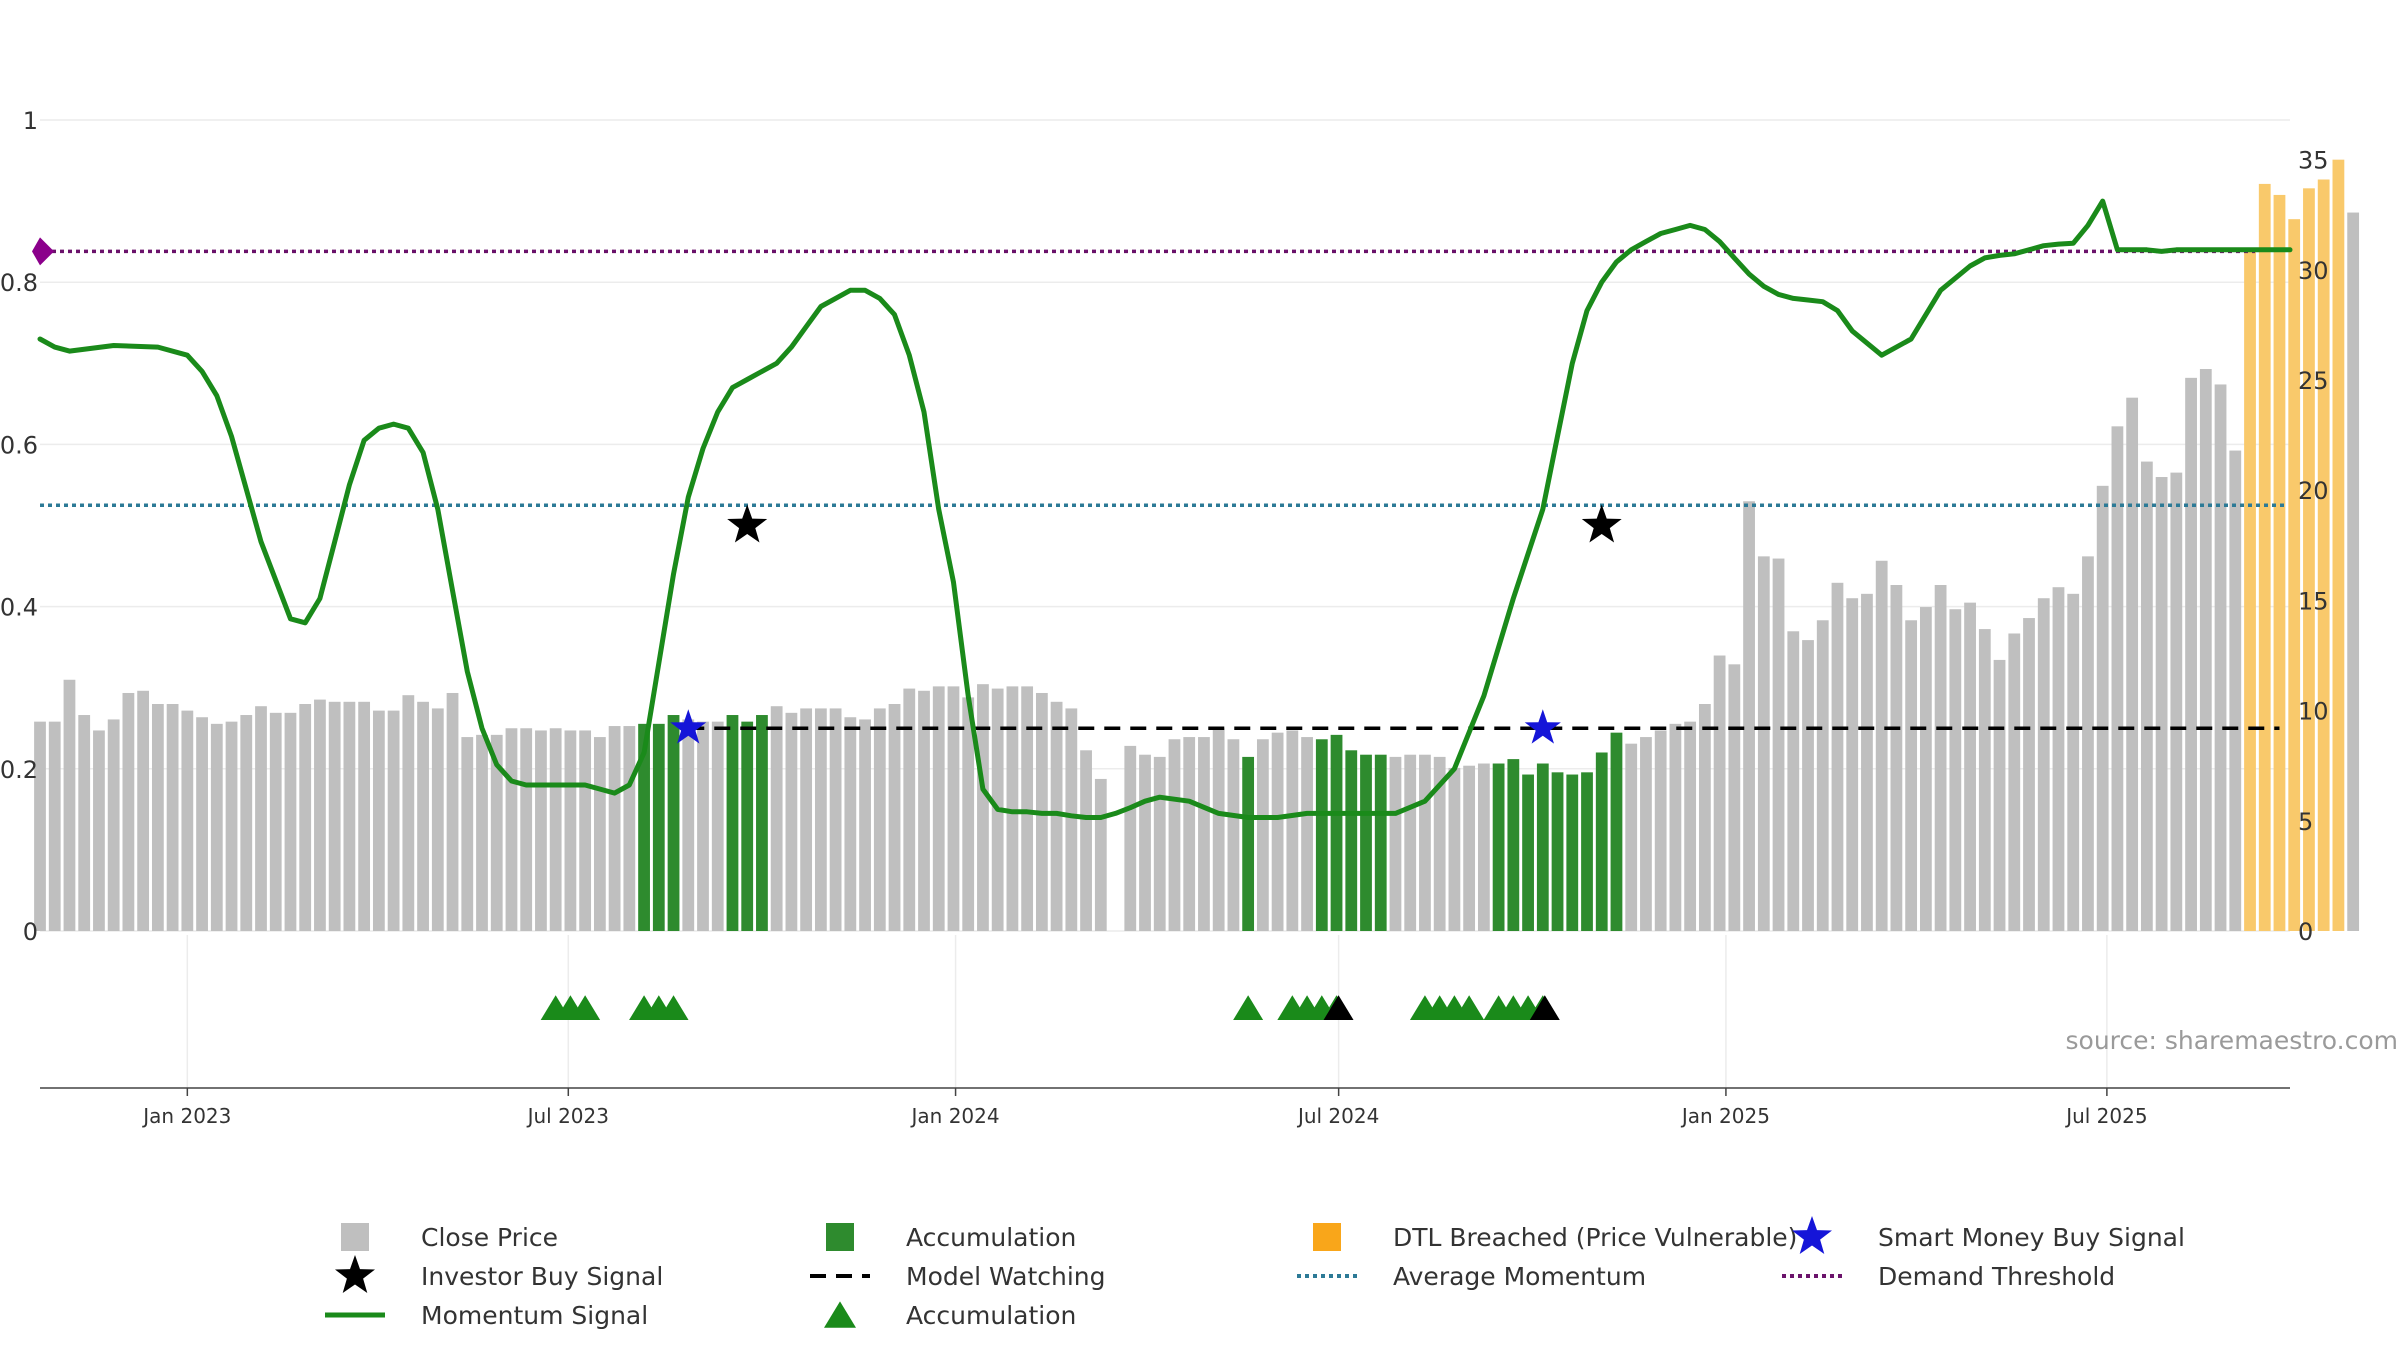 The width and height of the screenshot is (2400, 1354). I want to click on legend-label: Close Price, so click(489, 1237).